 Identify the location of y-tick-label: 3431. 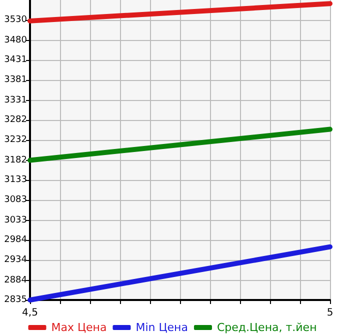
(15, 60).